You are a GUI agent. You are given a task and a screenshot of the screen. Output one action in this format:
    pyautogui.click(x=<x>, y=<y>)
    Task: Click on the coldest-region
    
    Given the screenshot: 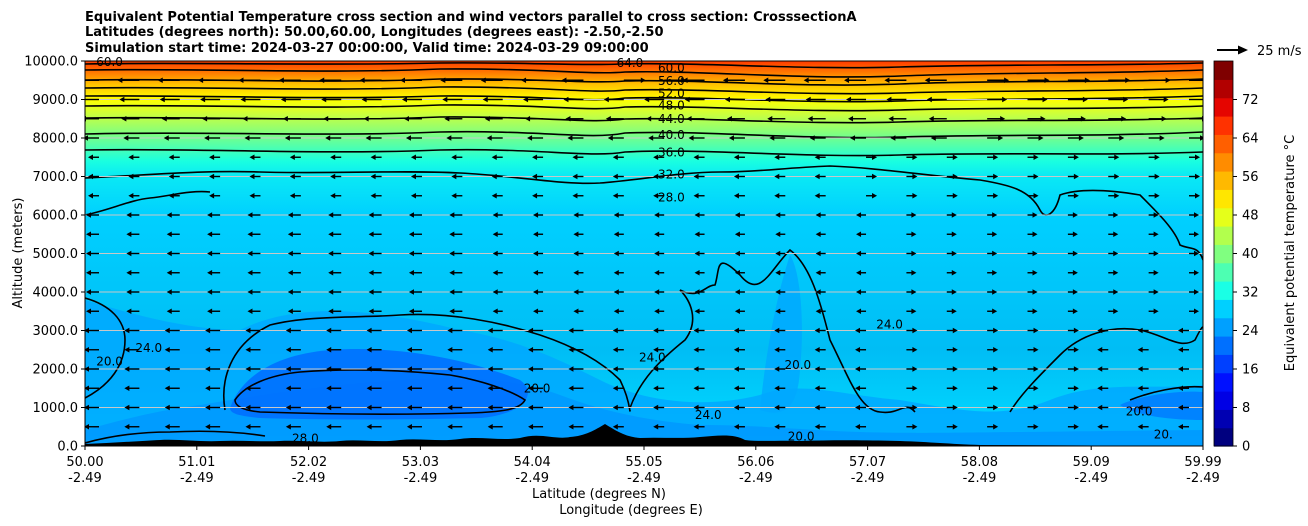 What is the action you would take?
    pyautogui.click(x=379, y=384)
    